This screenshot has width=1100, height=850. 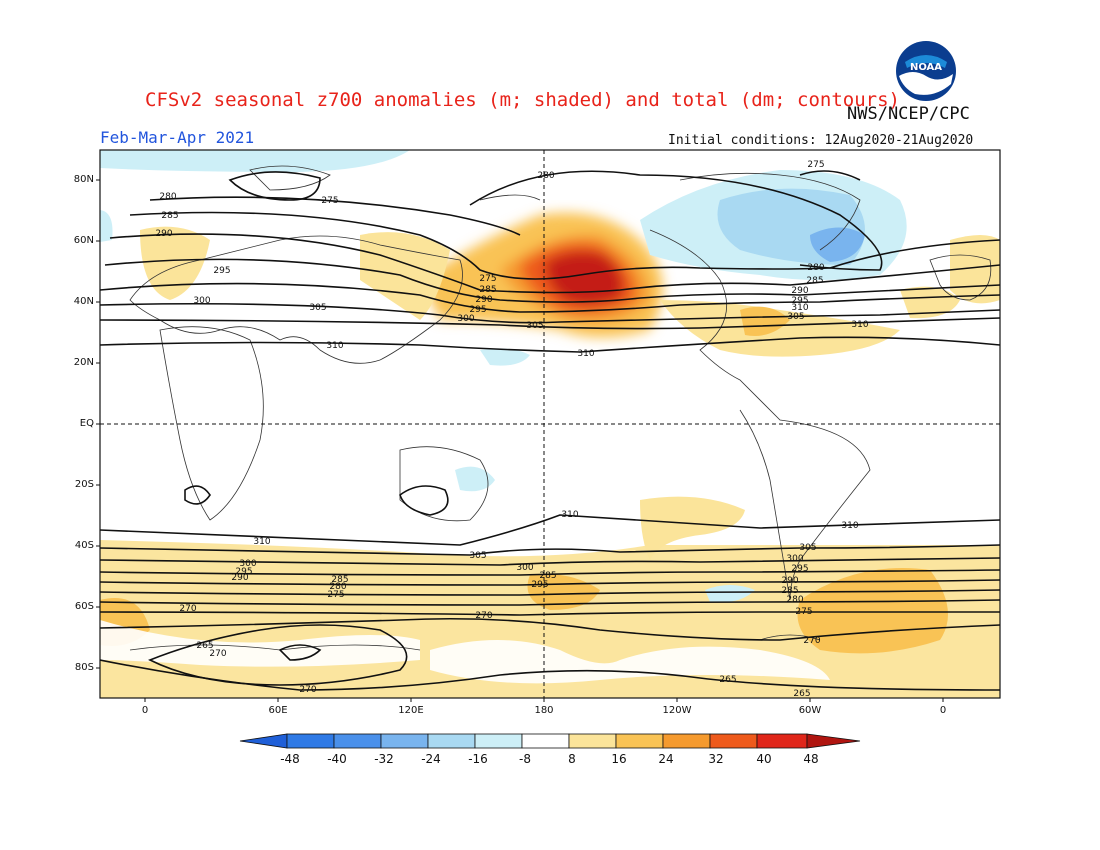 I want to click on colorbar-label: -24, so click(x=431, y=759).